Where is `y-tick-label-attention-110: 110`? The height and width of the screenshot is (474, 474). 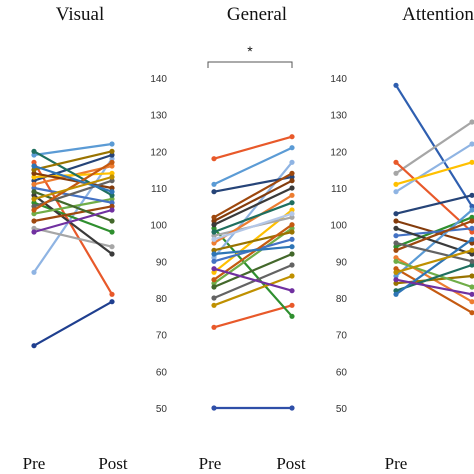
y-tick-label-attention-110: 110 is located at coordinates (339, 189).